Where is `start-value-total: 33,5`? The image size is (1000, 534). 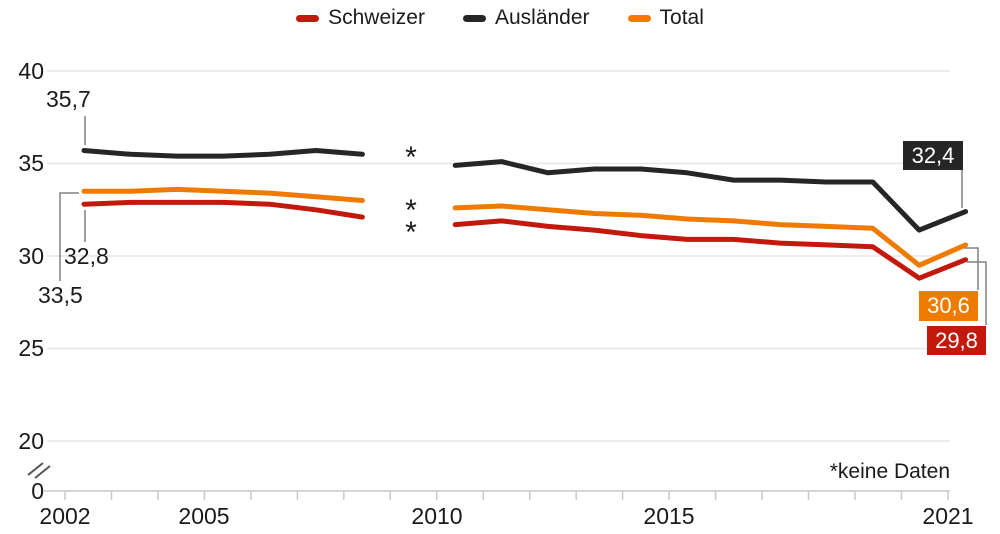
start-value-total: 33,5 is located at coordinates (60, 295).